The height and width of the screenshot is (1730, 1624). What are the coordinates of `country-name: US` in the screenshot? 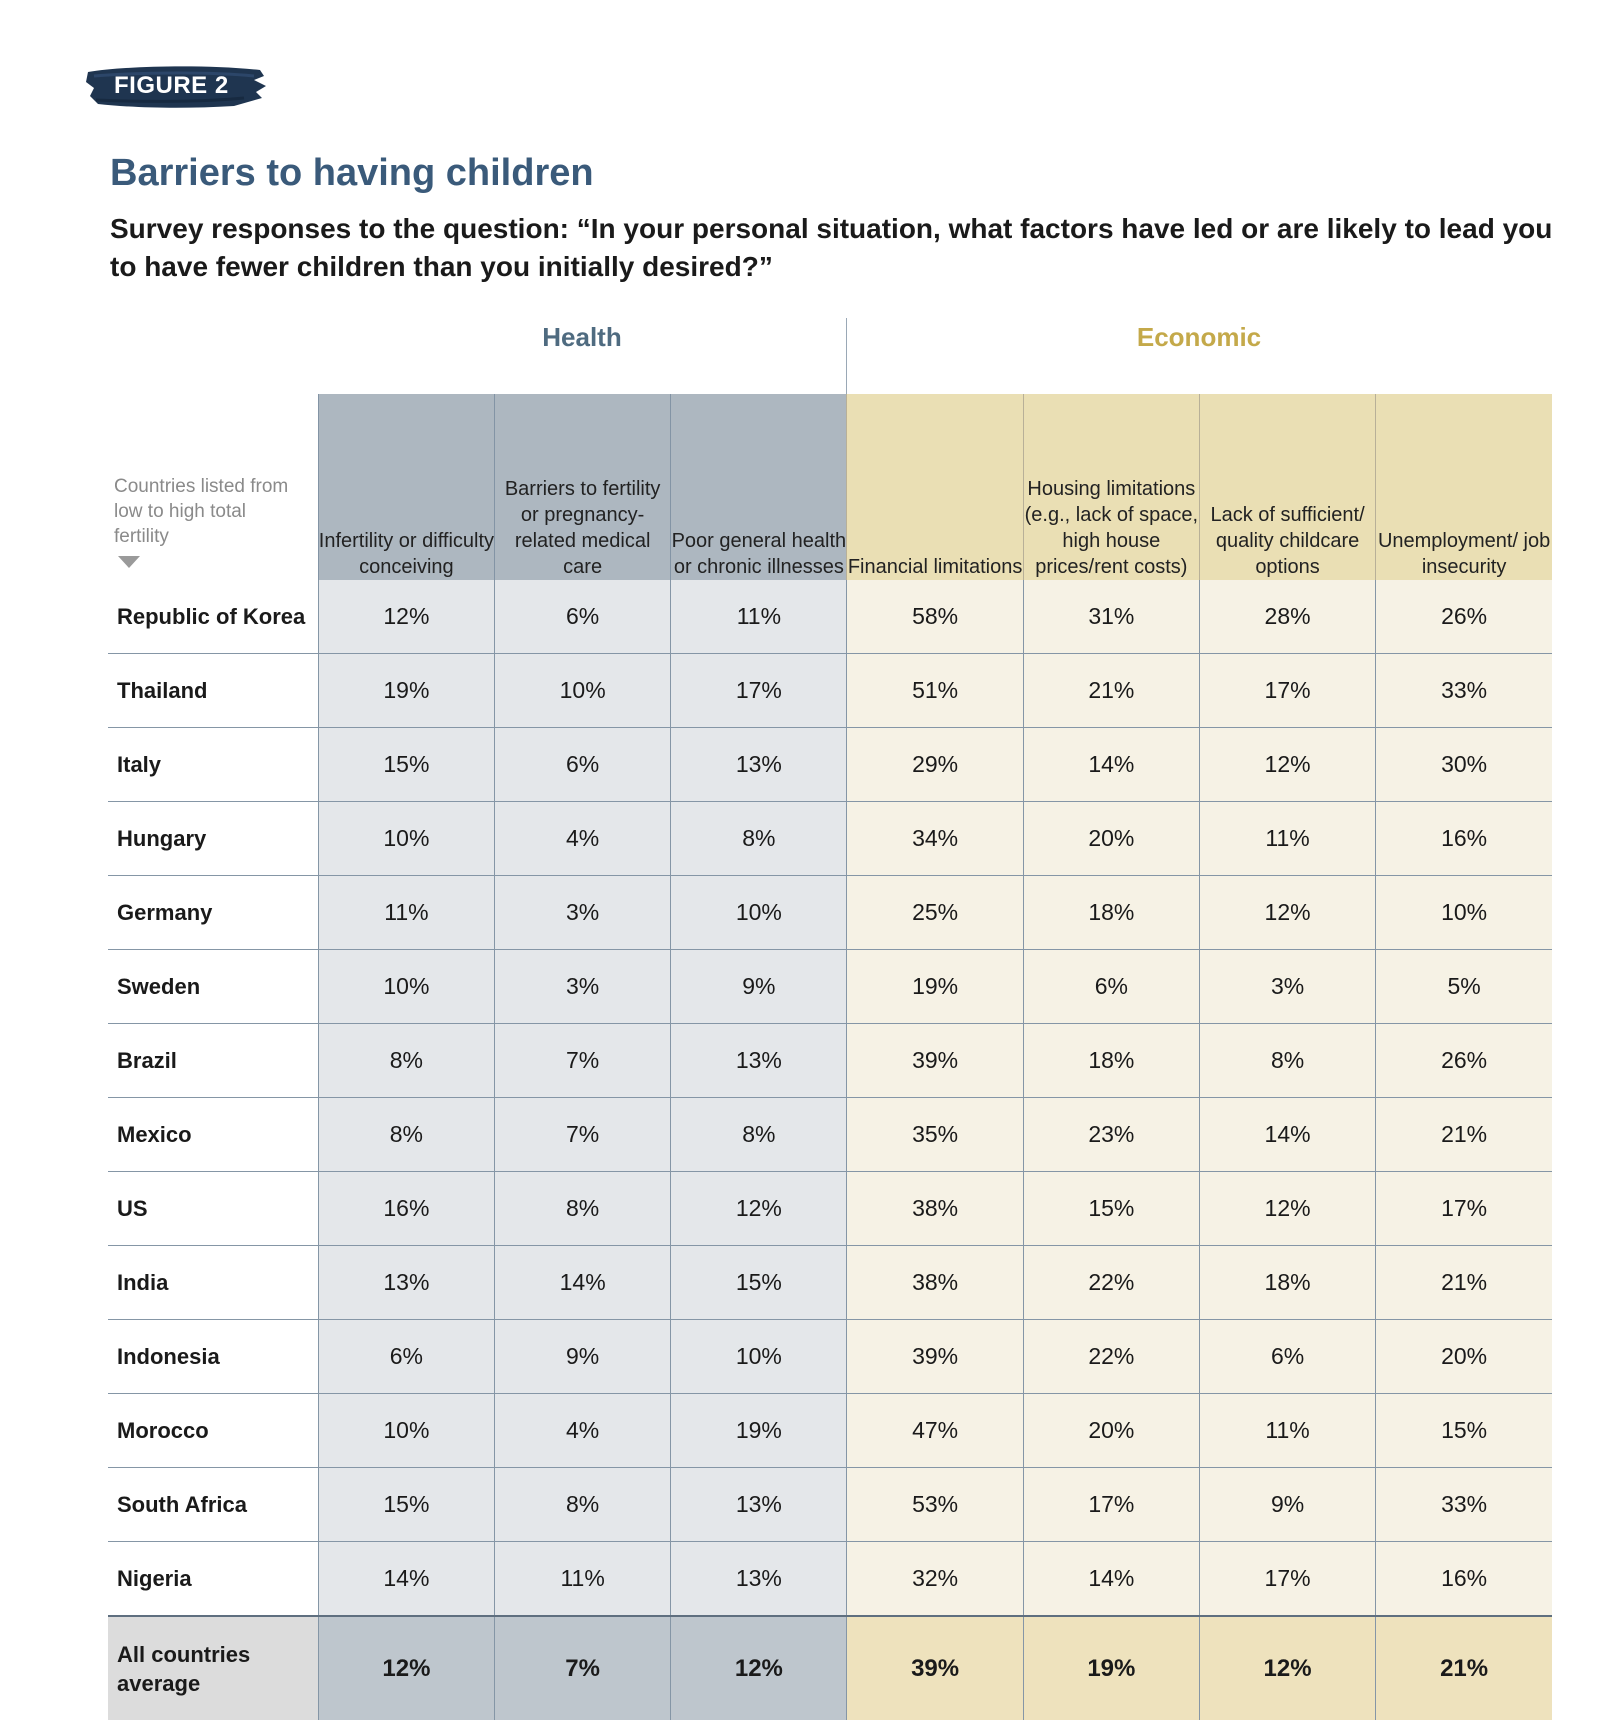 It's located at (213, 1208).